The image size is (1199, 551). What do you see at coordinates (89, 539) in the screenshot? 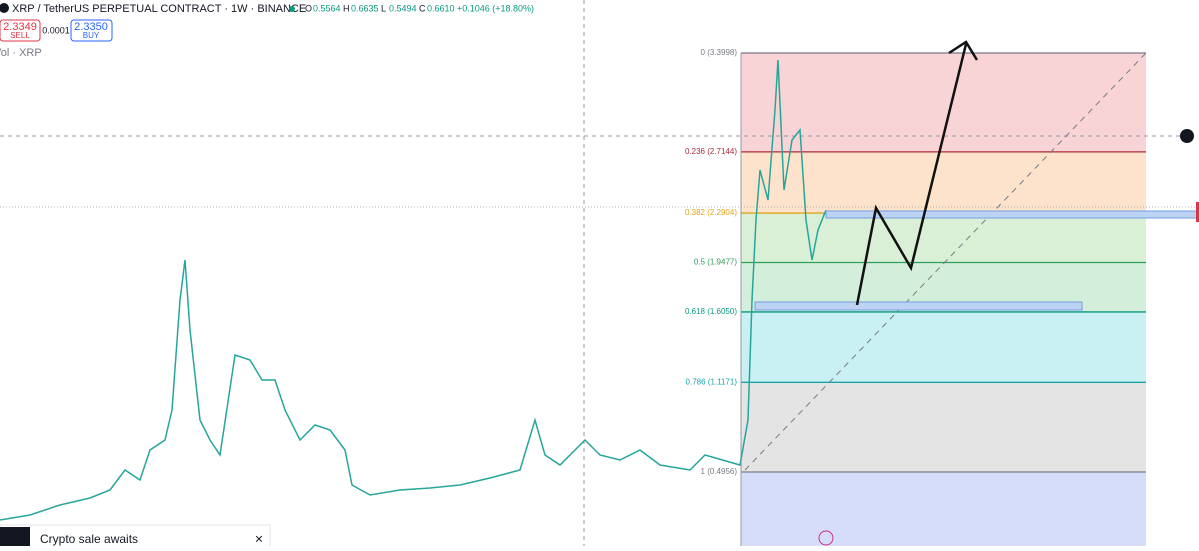
I see `popup-text: Crypto sale awaits` at bounding box center [89, 539].